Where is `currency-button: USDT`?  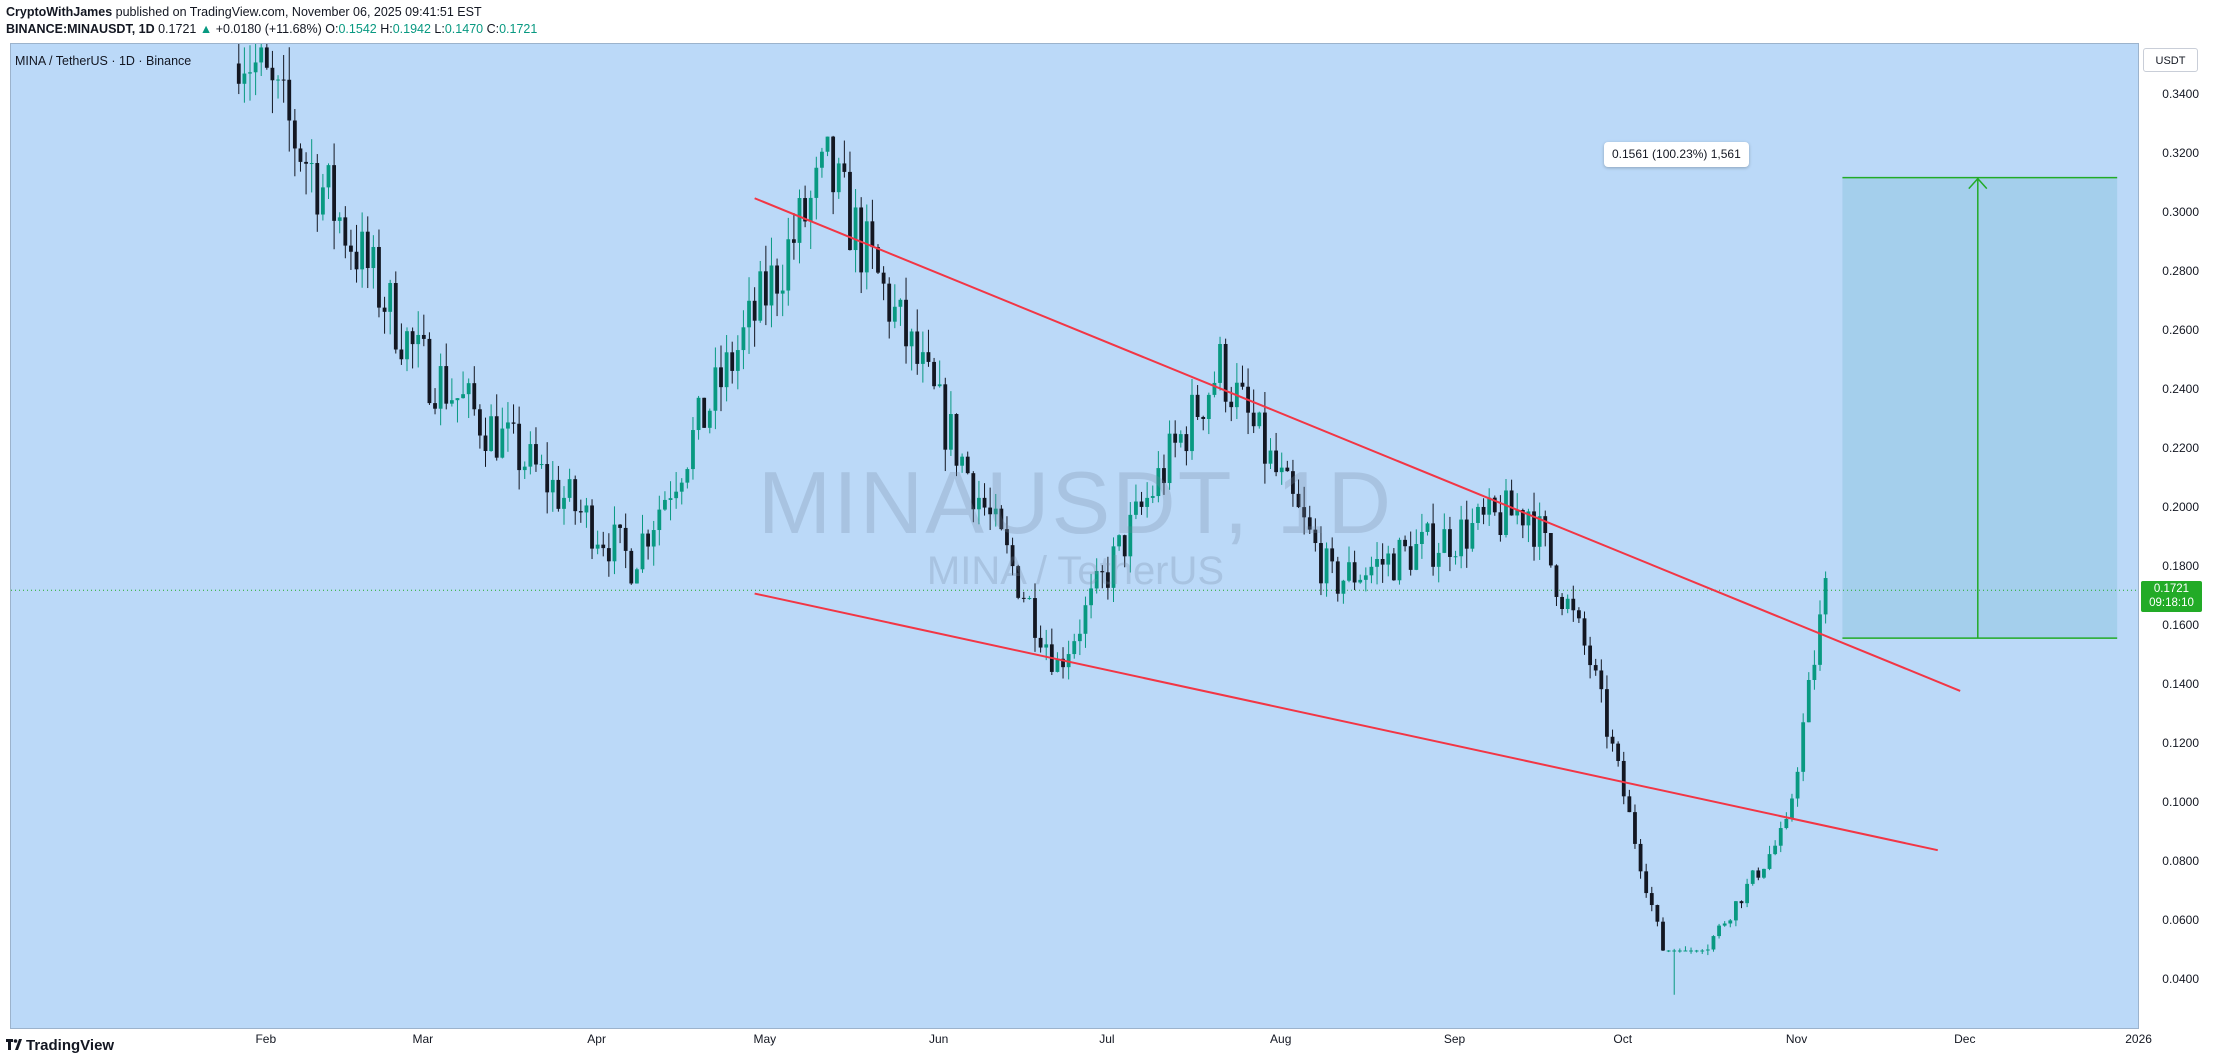 currency-button: USDT is located at coordinates (2170, 60).